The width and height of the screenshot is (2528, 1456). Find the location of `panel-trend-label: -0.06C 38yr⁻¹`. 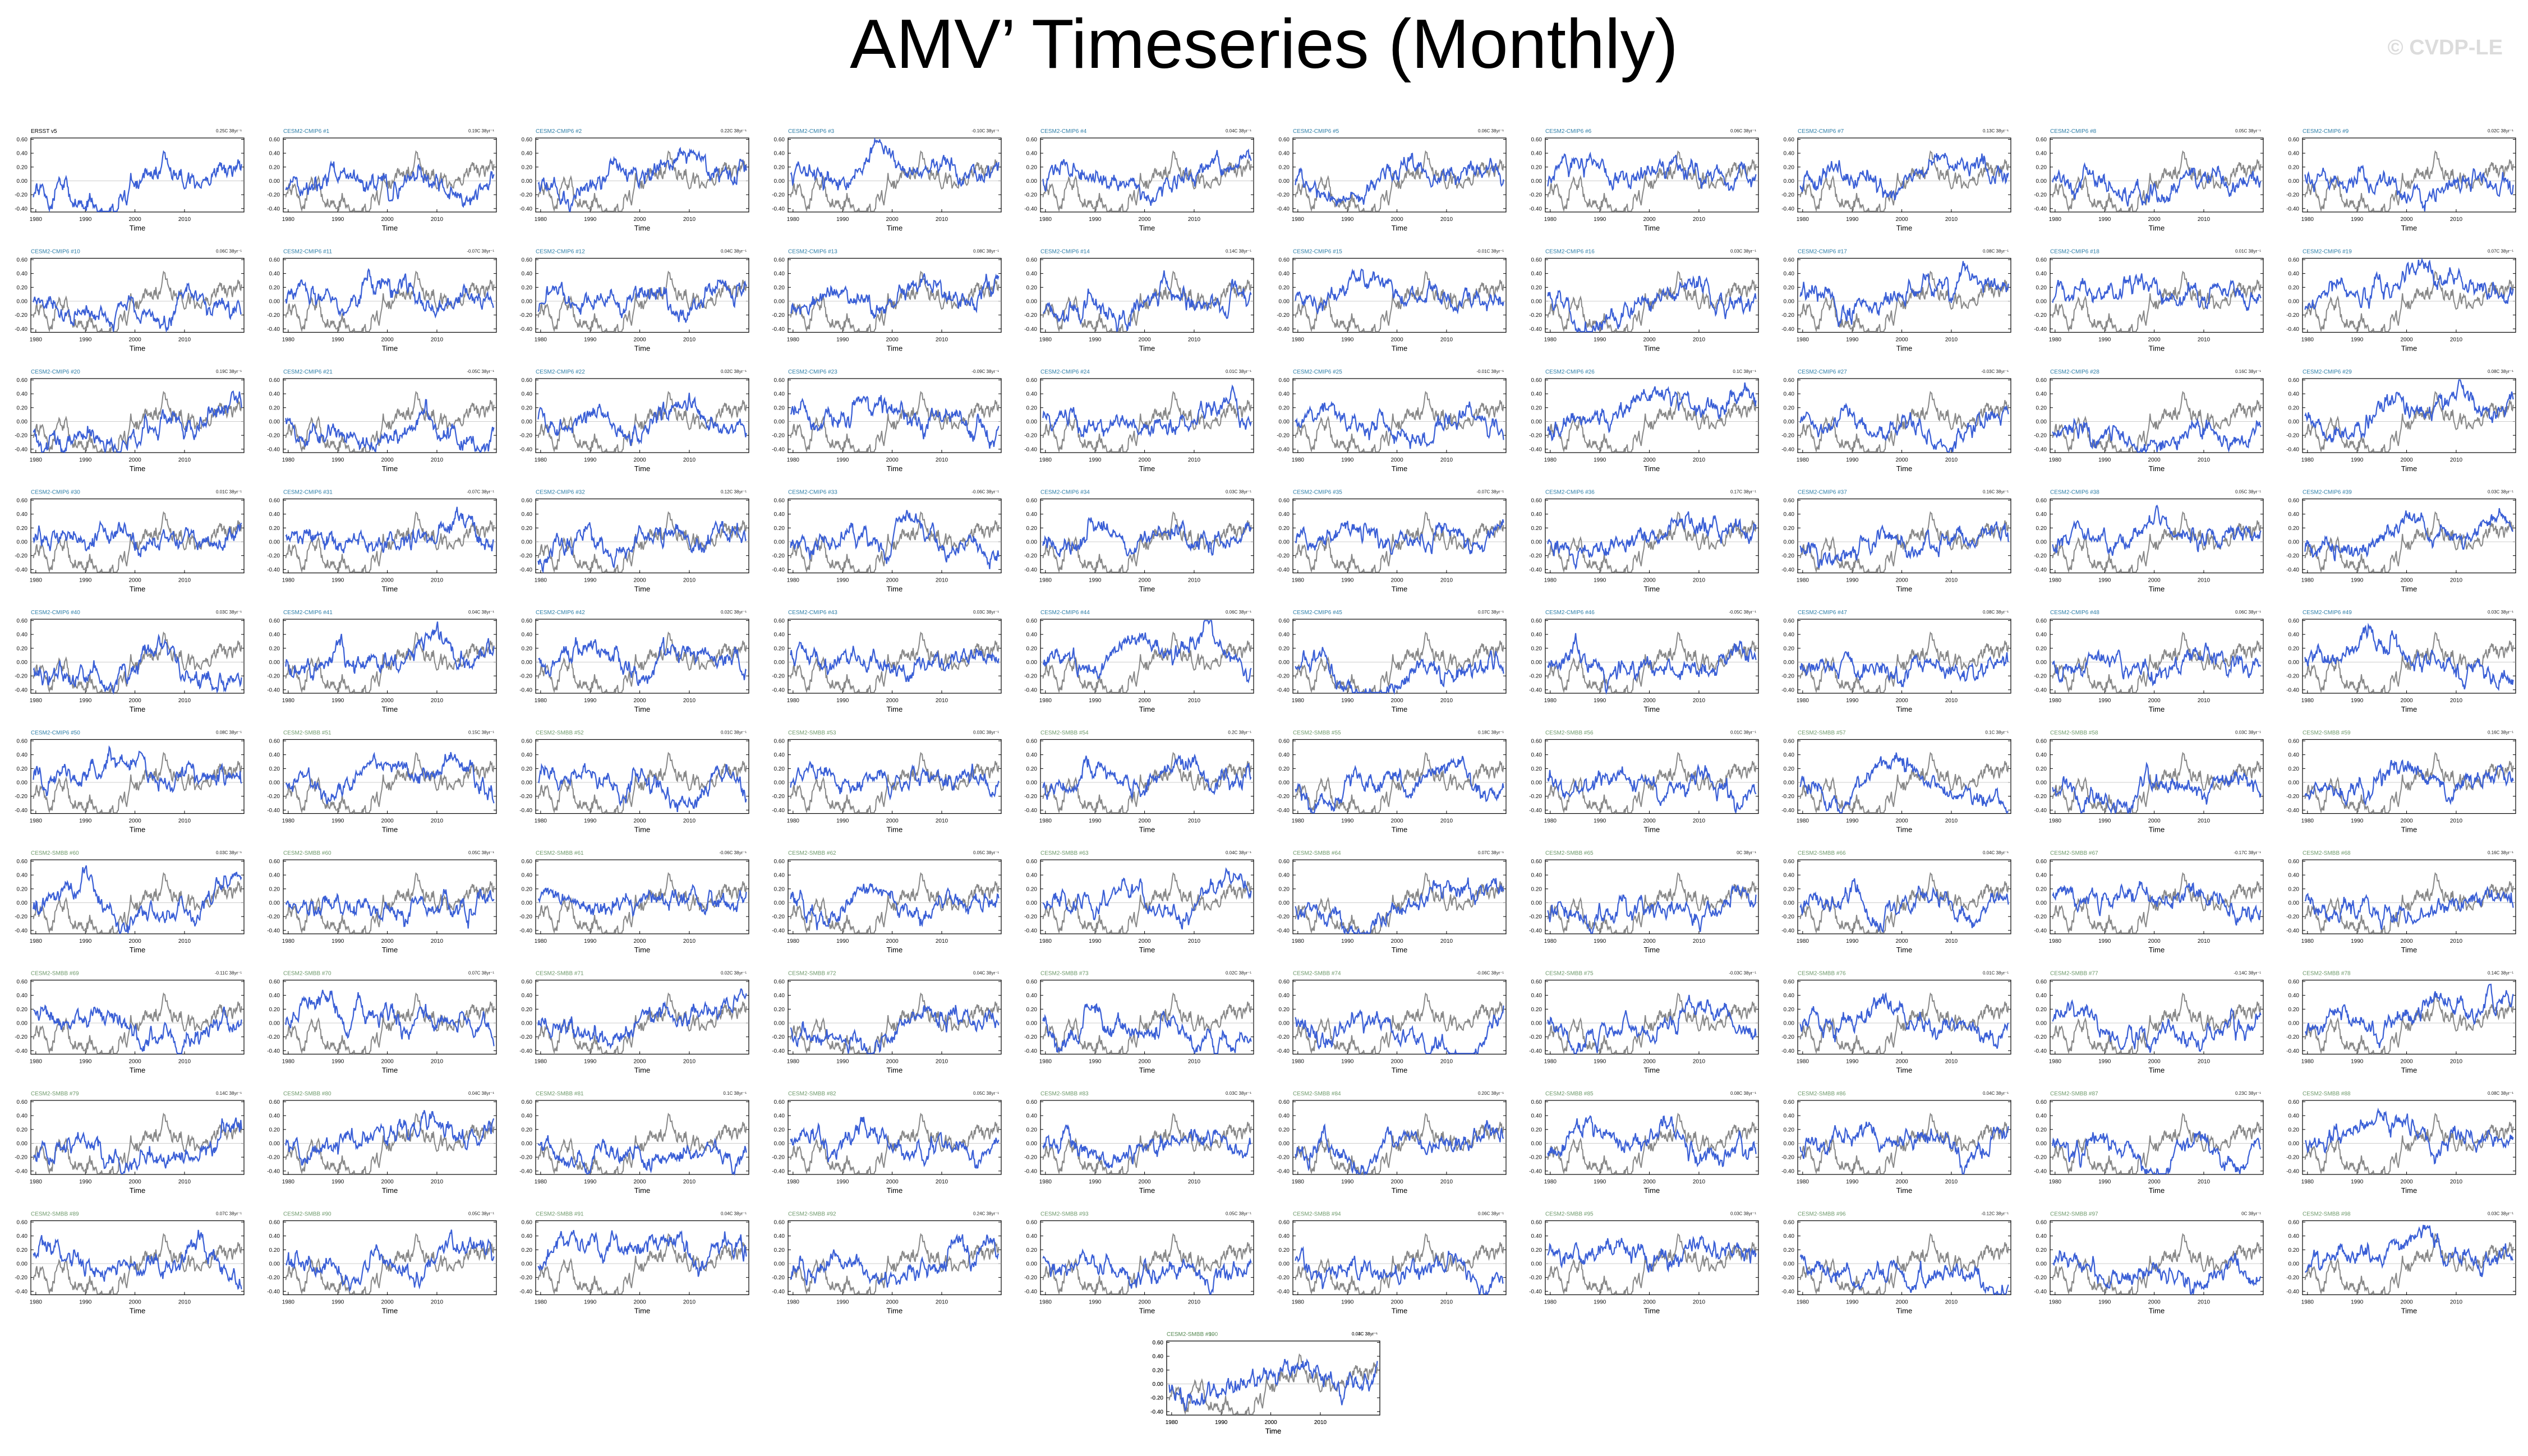

panel-trend-label: -0.06C 38yr⁻¹ is located at coordinates (733, 852).